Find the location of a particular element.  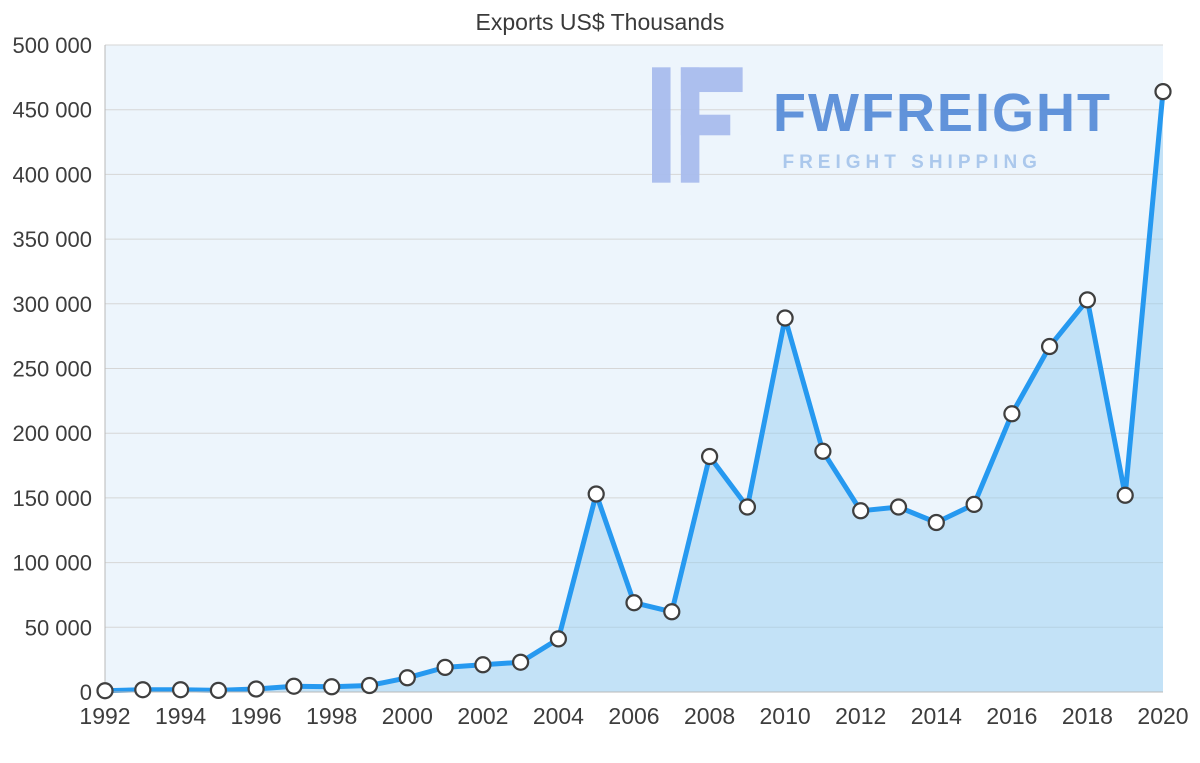

data-point-2004 is located at coordinates (558, 639).